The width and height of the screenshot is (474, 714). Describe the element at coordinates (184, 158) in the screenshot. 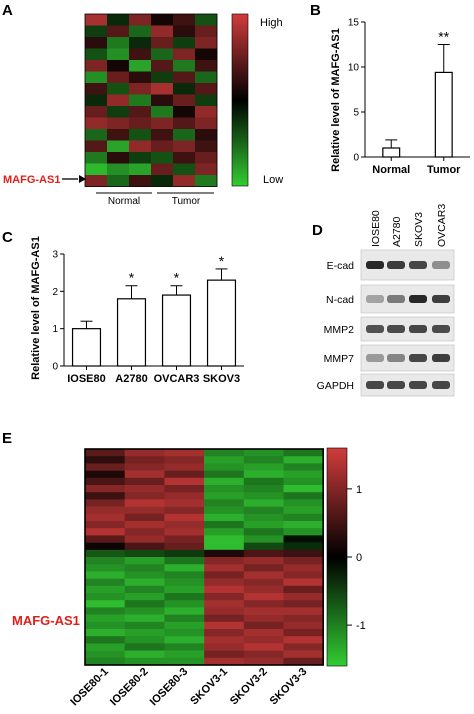

I see `heatmap-a-cell-r12-c4` at that location.